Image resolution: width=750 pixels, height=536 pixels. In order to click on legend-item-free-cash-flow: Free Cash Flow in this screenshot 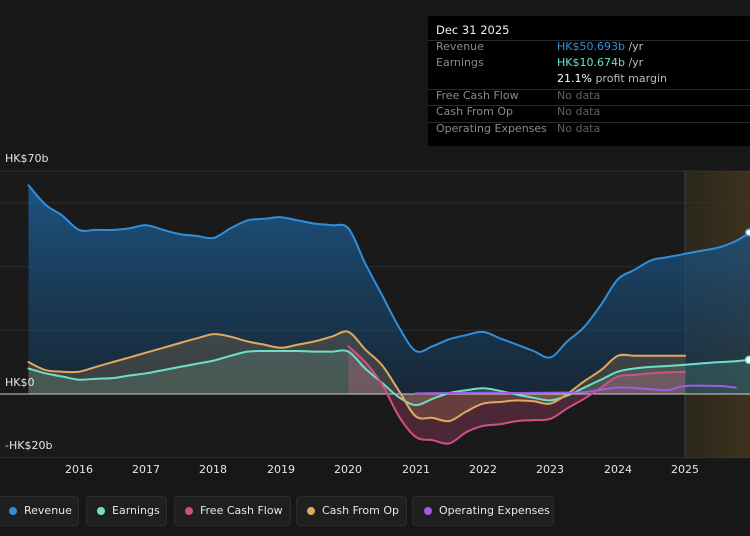, I will do `click(232, 511)`.